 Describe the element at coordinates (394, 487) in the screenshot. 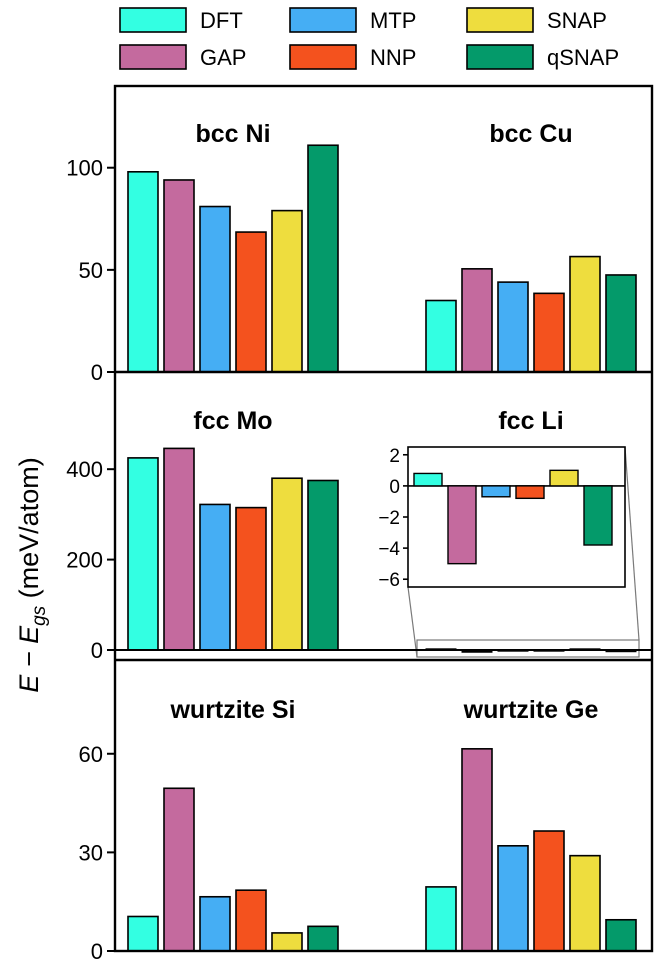

I see `inset-y-tick-label-0: 0` at that location.